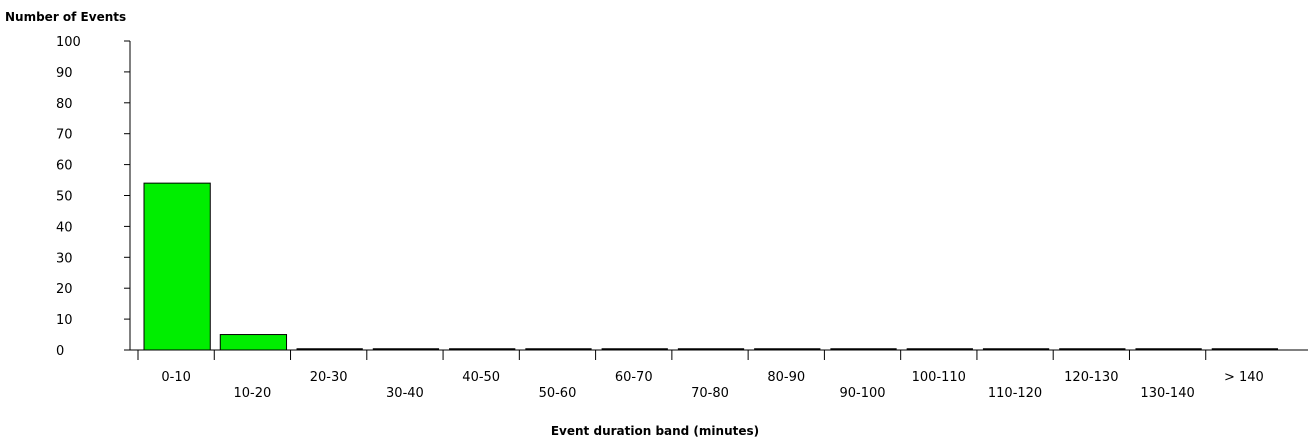 This screenshot has height=443, width=1310. I want to click on x-tick-label: 70-80, so click(710, 393).